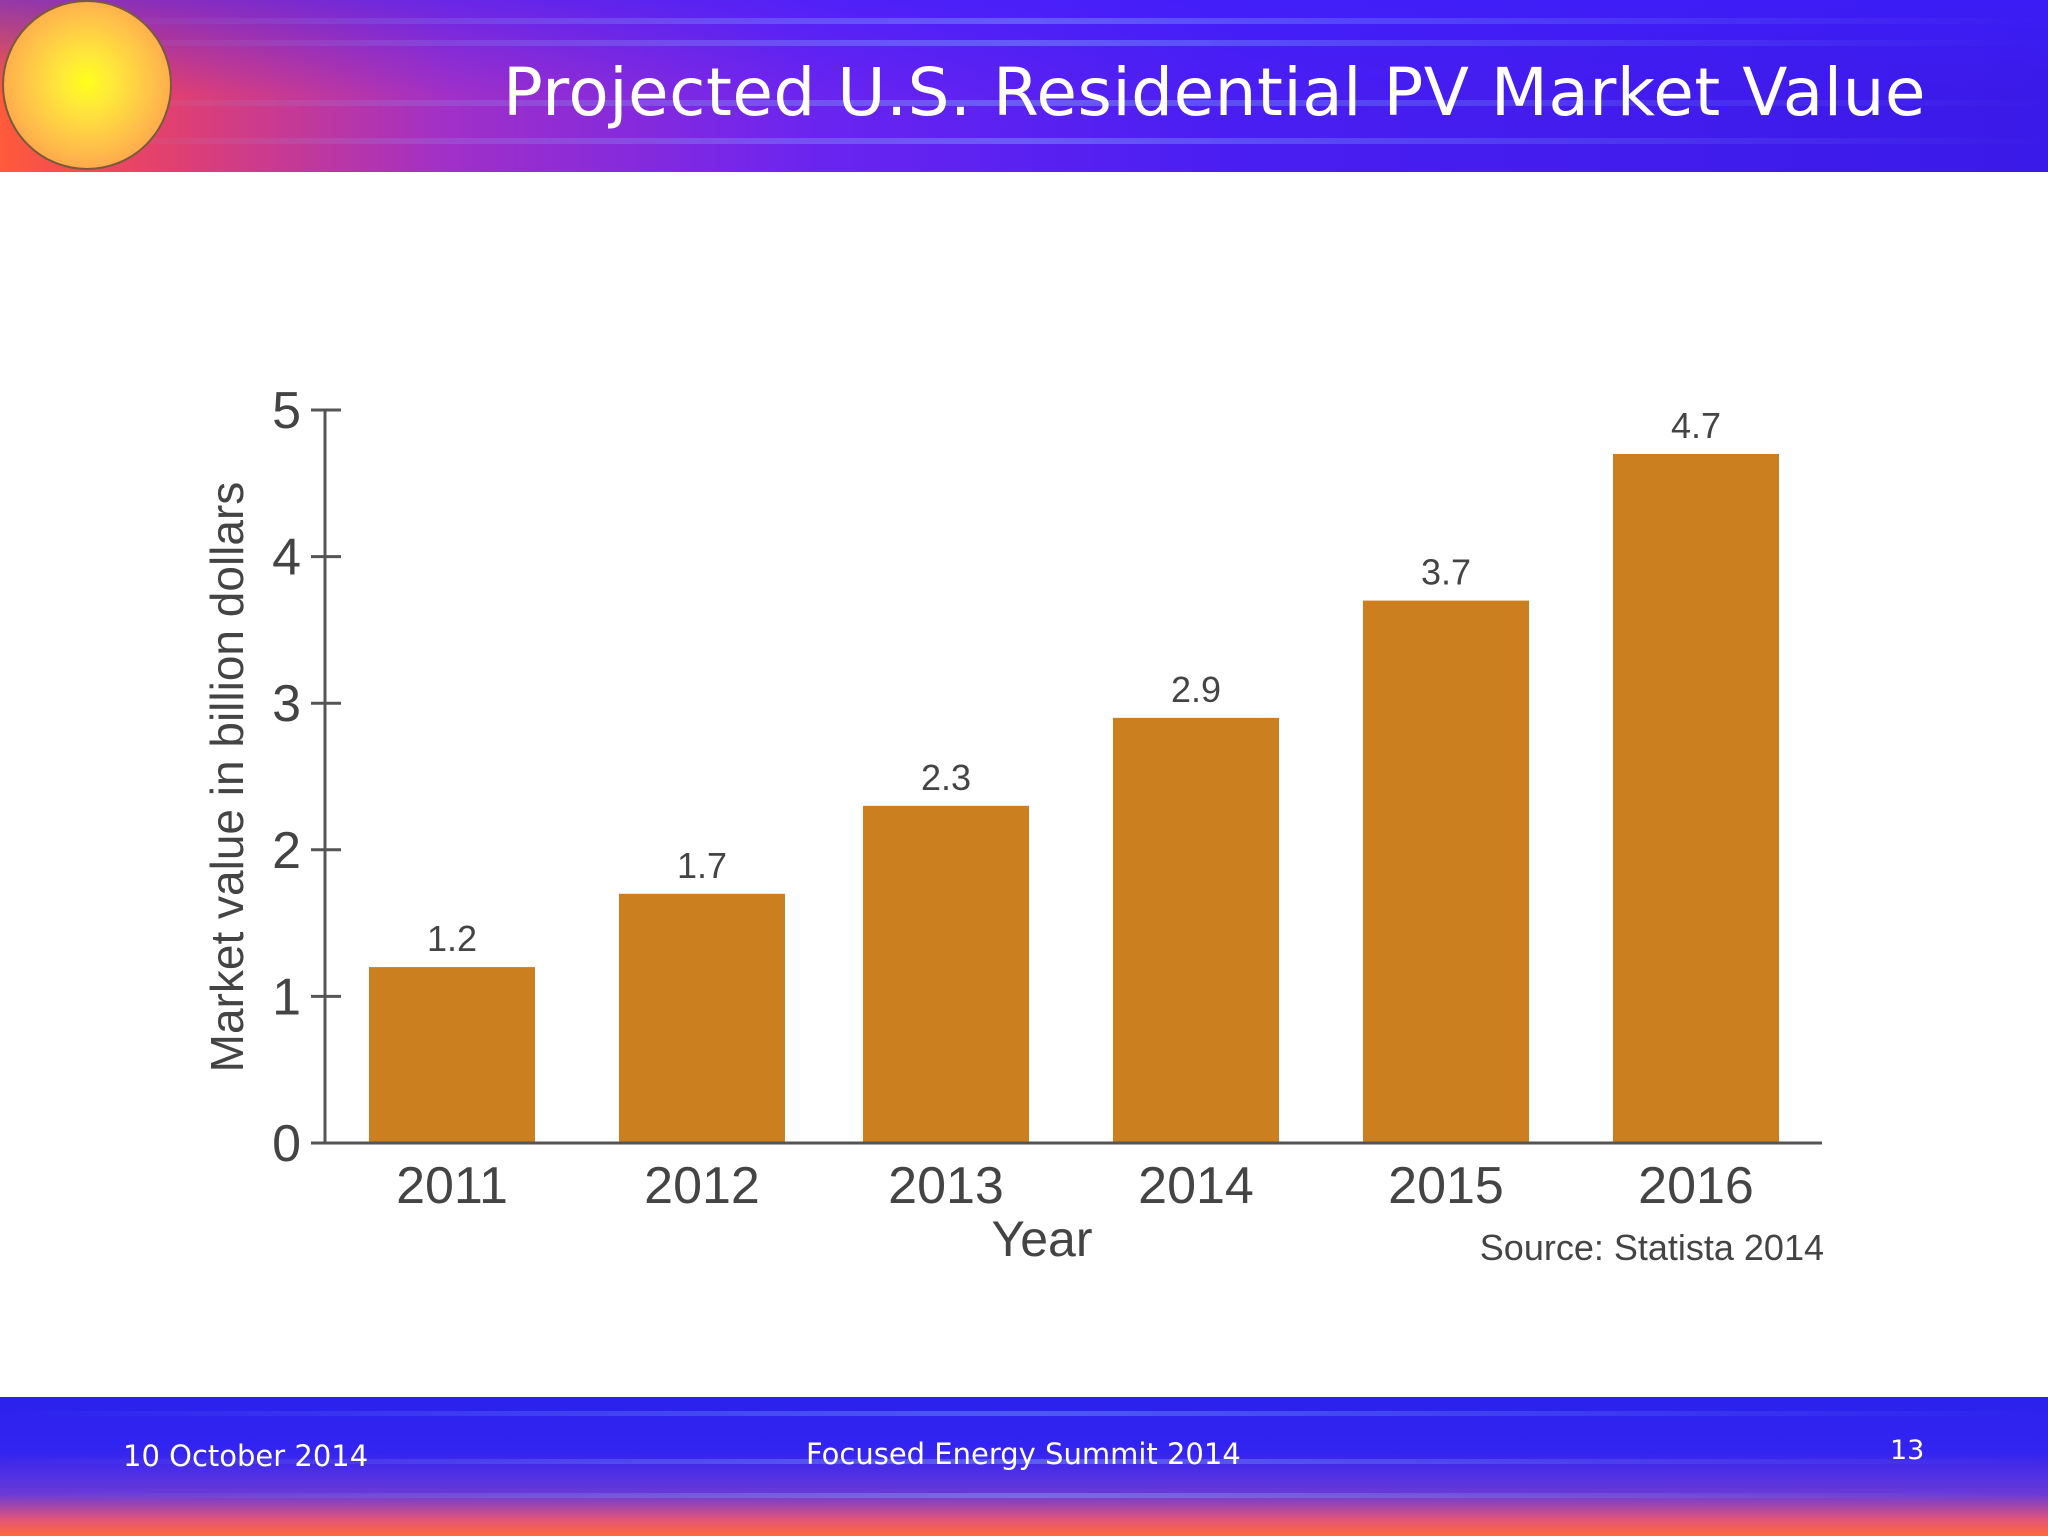 Image resolution: width=2048 pixels, height=1536 pixels. What do you see at coordinates (286, 704) in the screenshot?
I see `y-tick-label-3: 3` at bounding box center [286, 704].